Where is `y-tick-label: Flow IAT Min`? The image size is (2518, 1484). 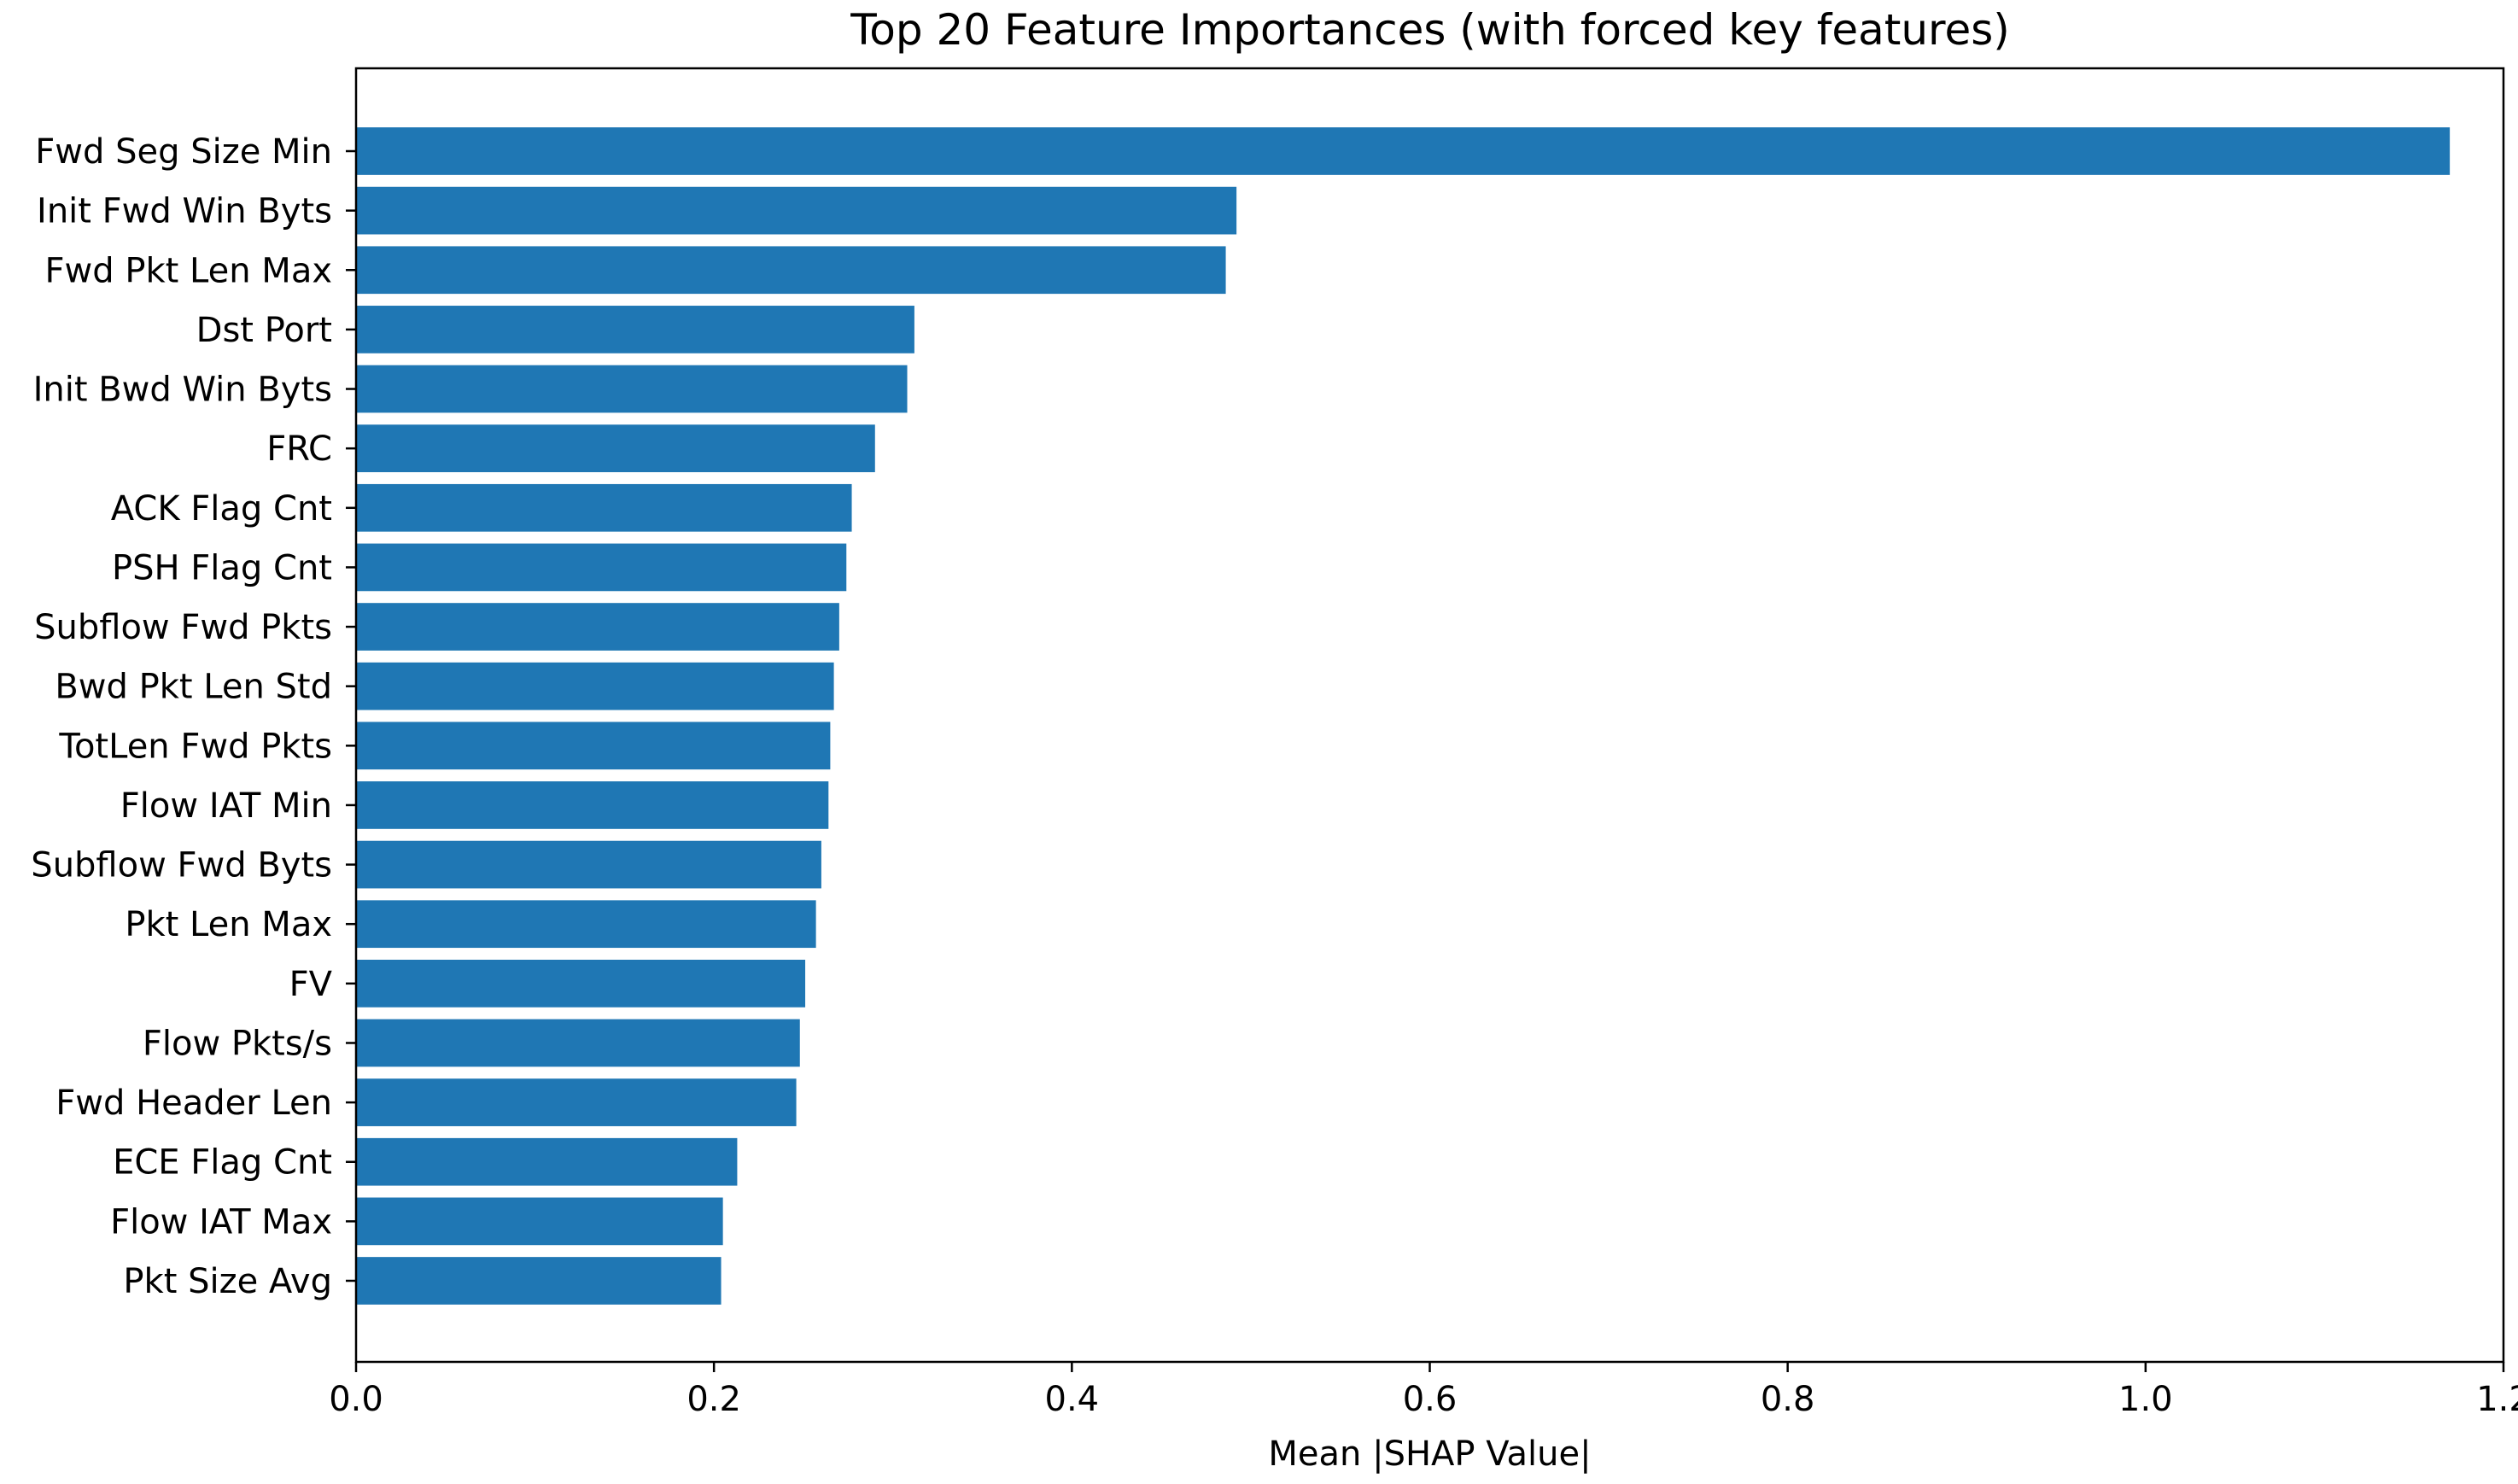 y-tick-label: Flow IAT Min is located at coordinates (226, 806).